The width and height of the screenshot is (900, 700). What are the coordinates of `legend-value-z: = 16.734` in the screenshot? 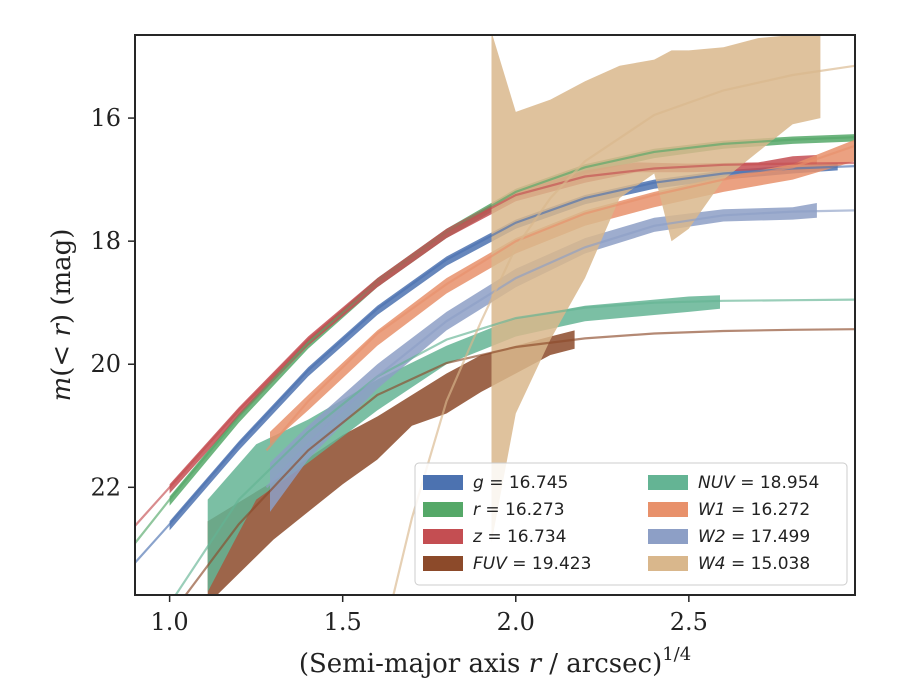 It's located at (524, 537).